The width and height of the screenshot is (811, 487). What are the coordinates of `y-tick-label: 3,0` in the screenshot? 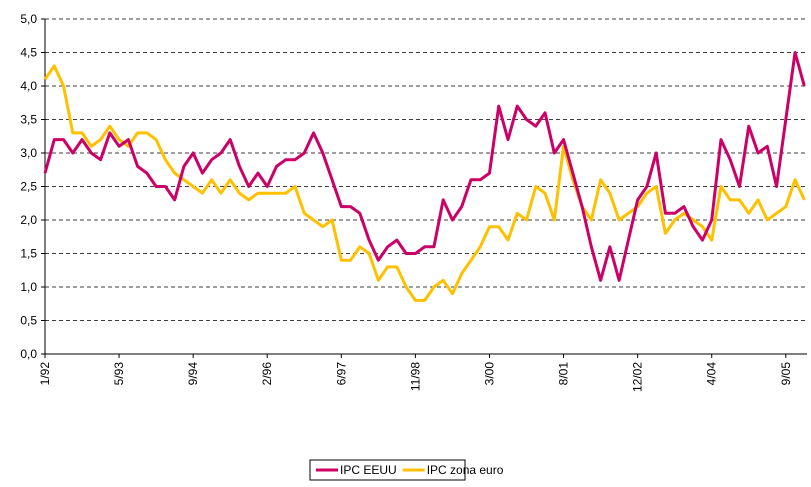 It's located at (28, 153).